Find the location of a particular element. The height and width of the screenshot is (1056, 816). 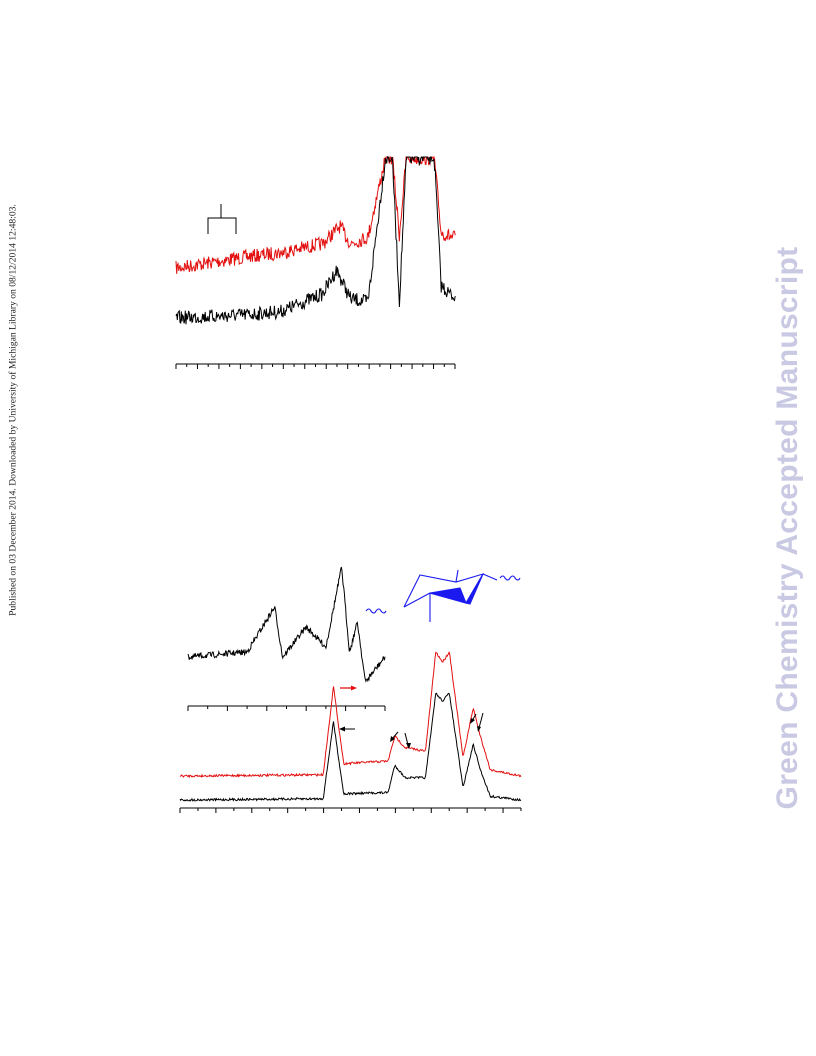

arrow-left-annotation is located at coordinates (347, 729).